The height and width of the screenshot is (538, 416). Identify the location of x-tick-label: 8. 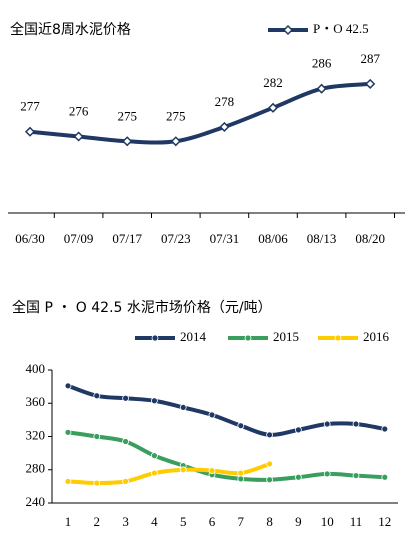
(269, 521).